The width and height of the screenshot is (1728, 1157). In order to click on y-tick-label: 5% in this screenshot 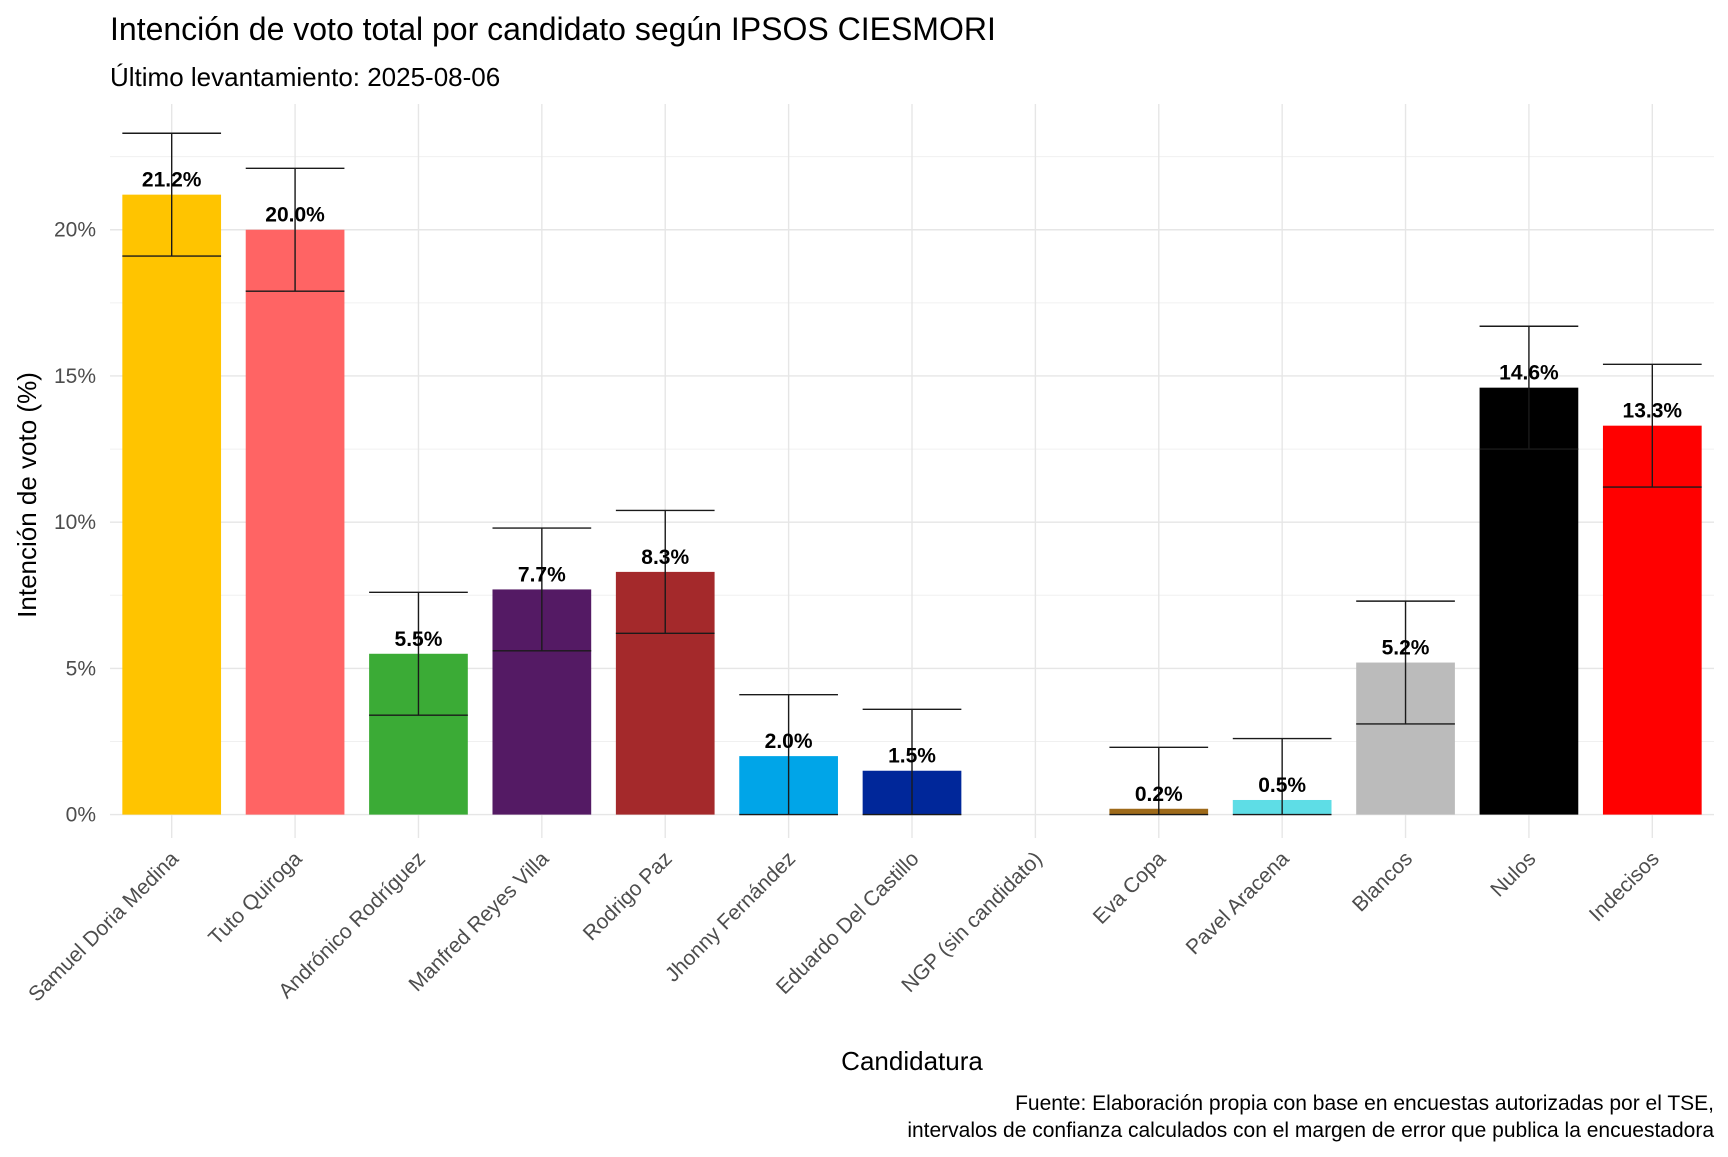, I will do `click(81, 668)`.